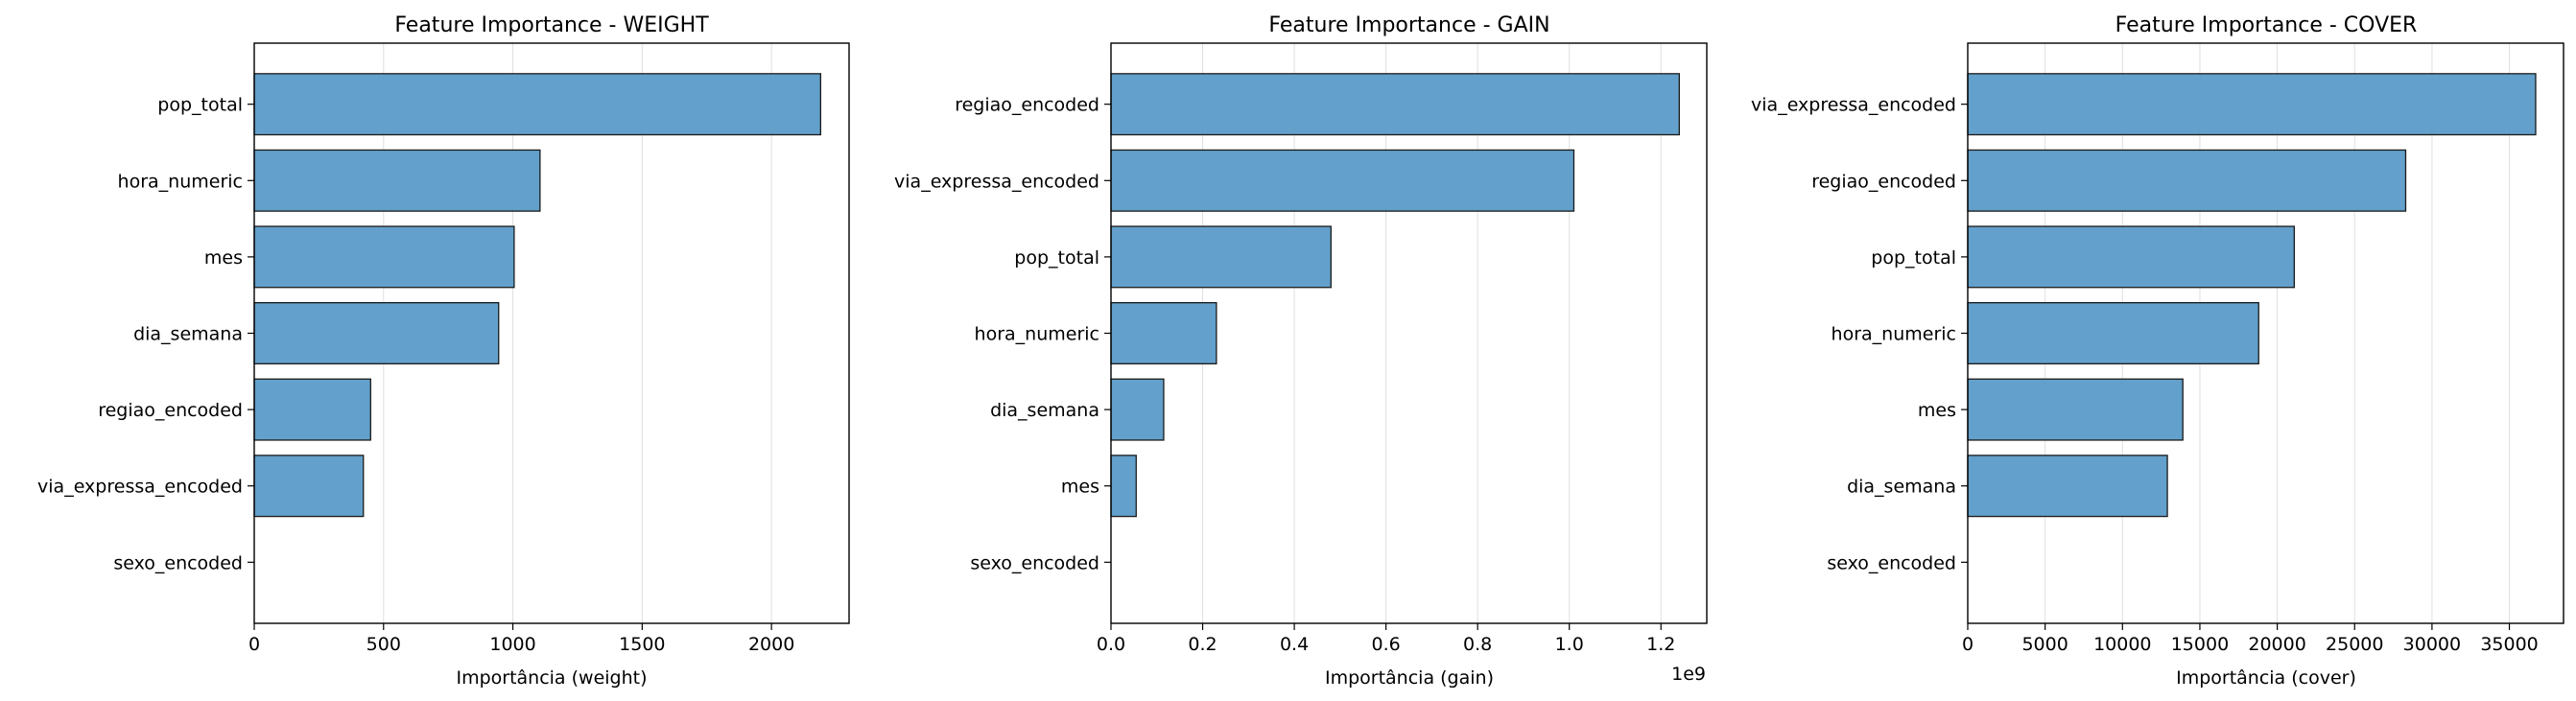 This screenshot has width=2576, height=701. What do you see at coordinates (1202, 644) in the screenshot?
I see `xtick-label: 0.2` at bounding box center [1202, 644].